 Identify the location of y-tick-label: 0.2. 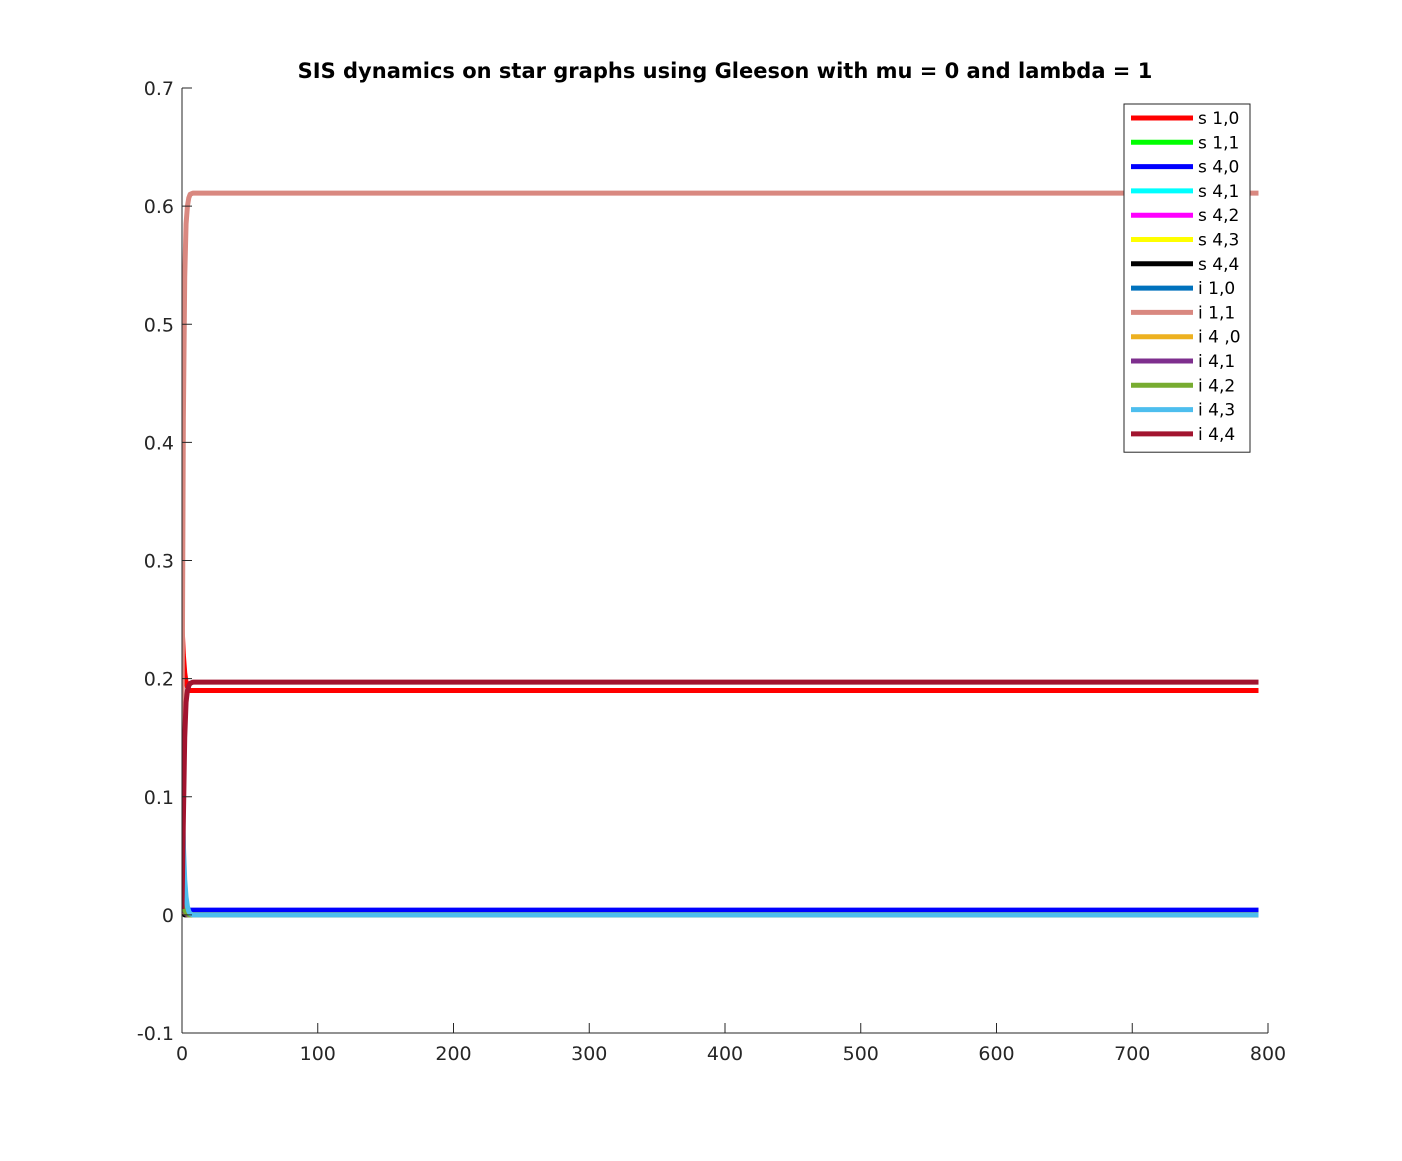
(159, 680).